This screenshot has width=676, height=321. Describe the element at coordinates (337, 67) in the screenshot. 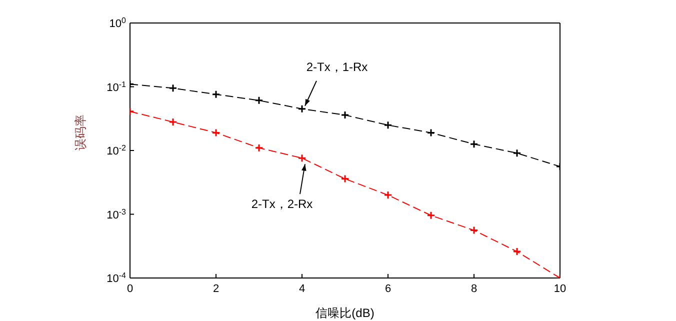

I see `annotation: 2-Tx，1-Rx` at that location.